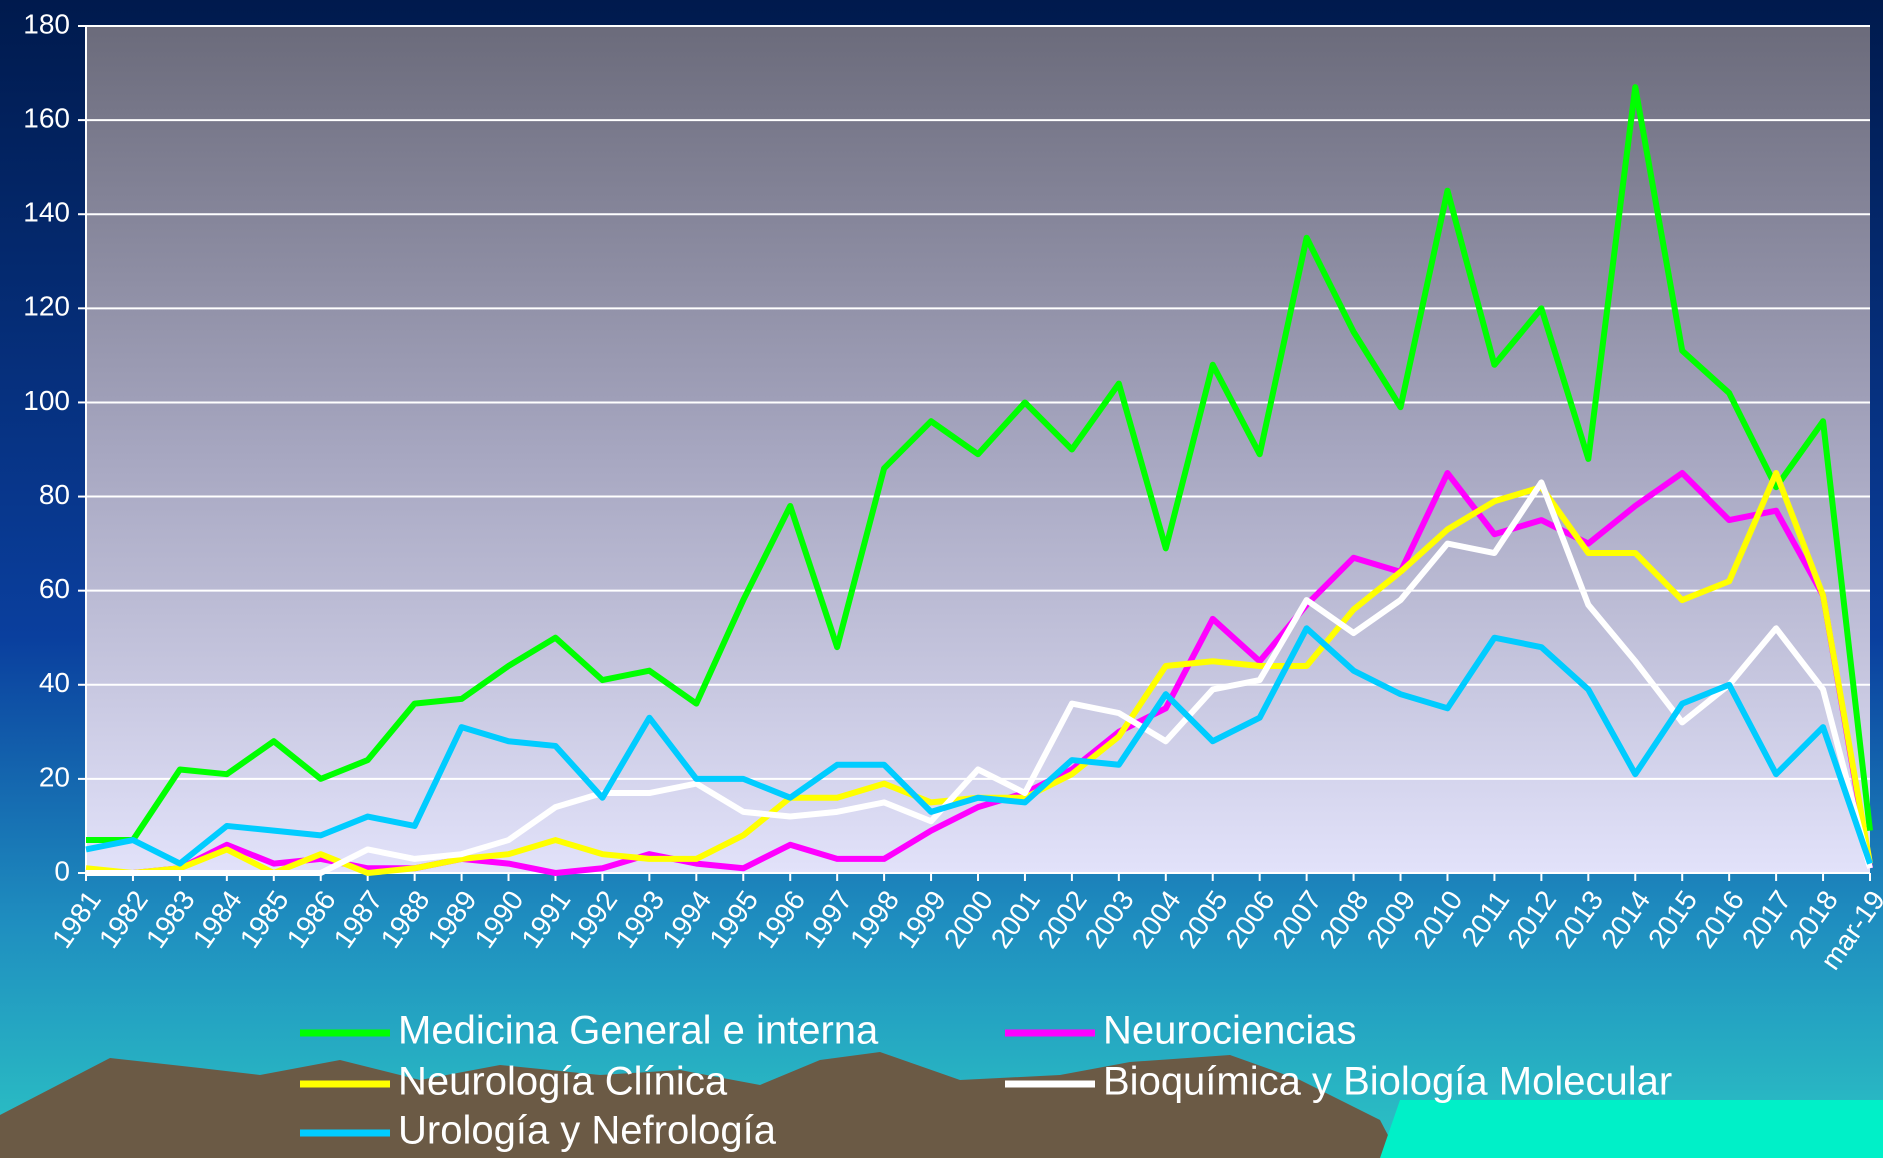  I want to click on y-tick-label: 160, so click(46, 118).